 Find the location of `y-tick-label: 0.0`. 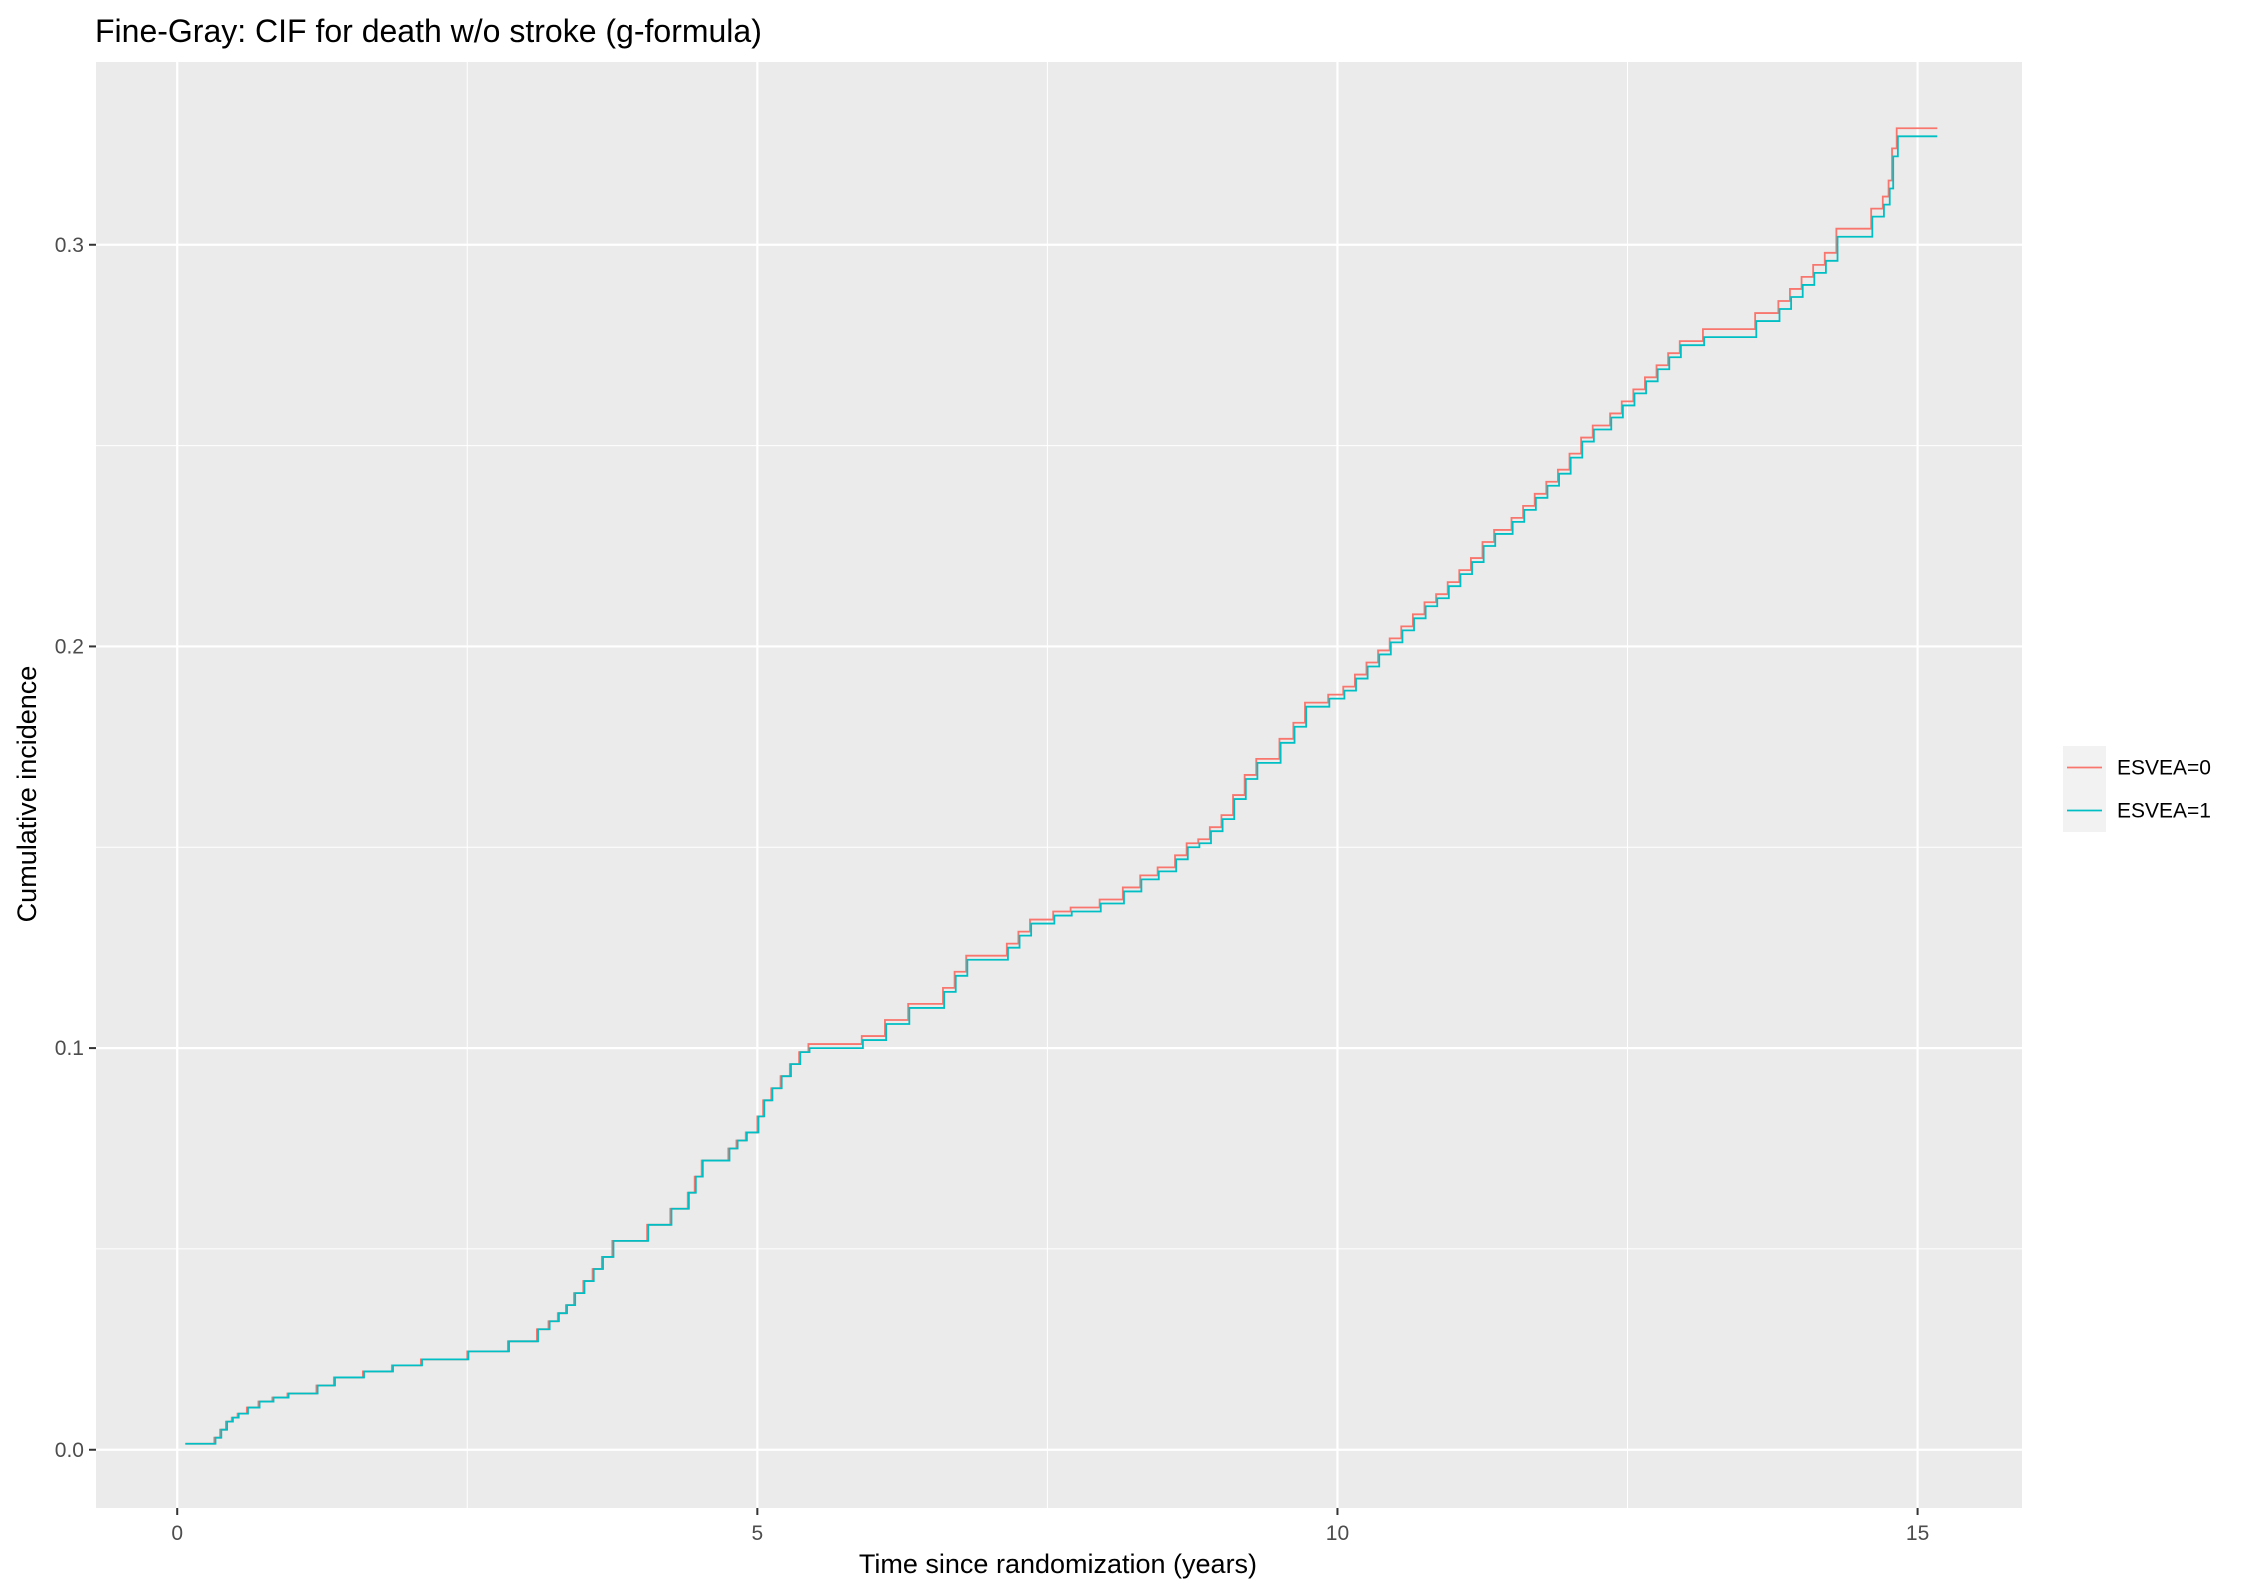

y-tick-label: 0.0 is located at coordinates (69, 1450).